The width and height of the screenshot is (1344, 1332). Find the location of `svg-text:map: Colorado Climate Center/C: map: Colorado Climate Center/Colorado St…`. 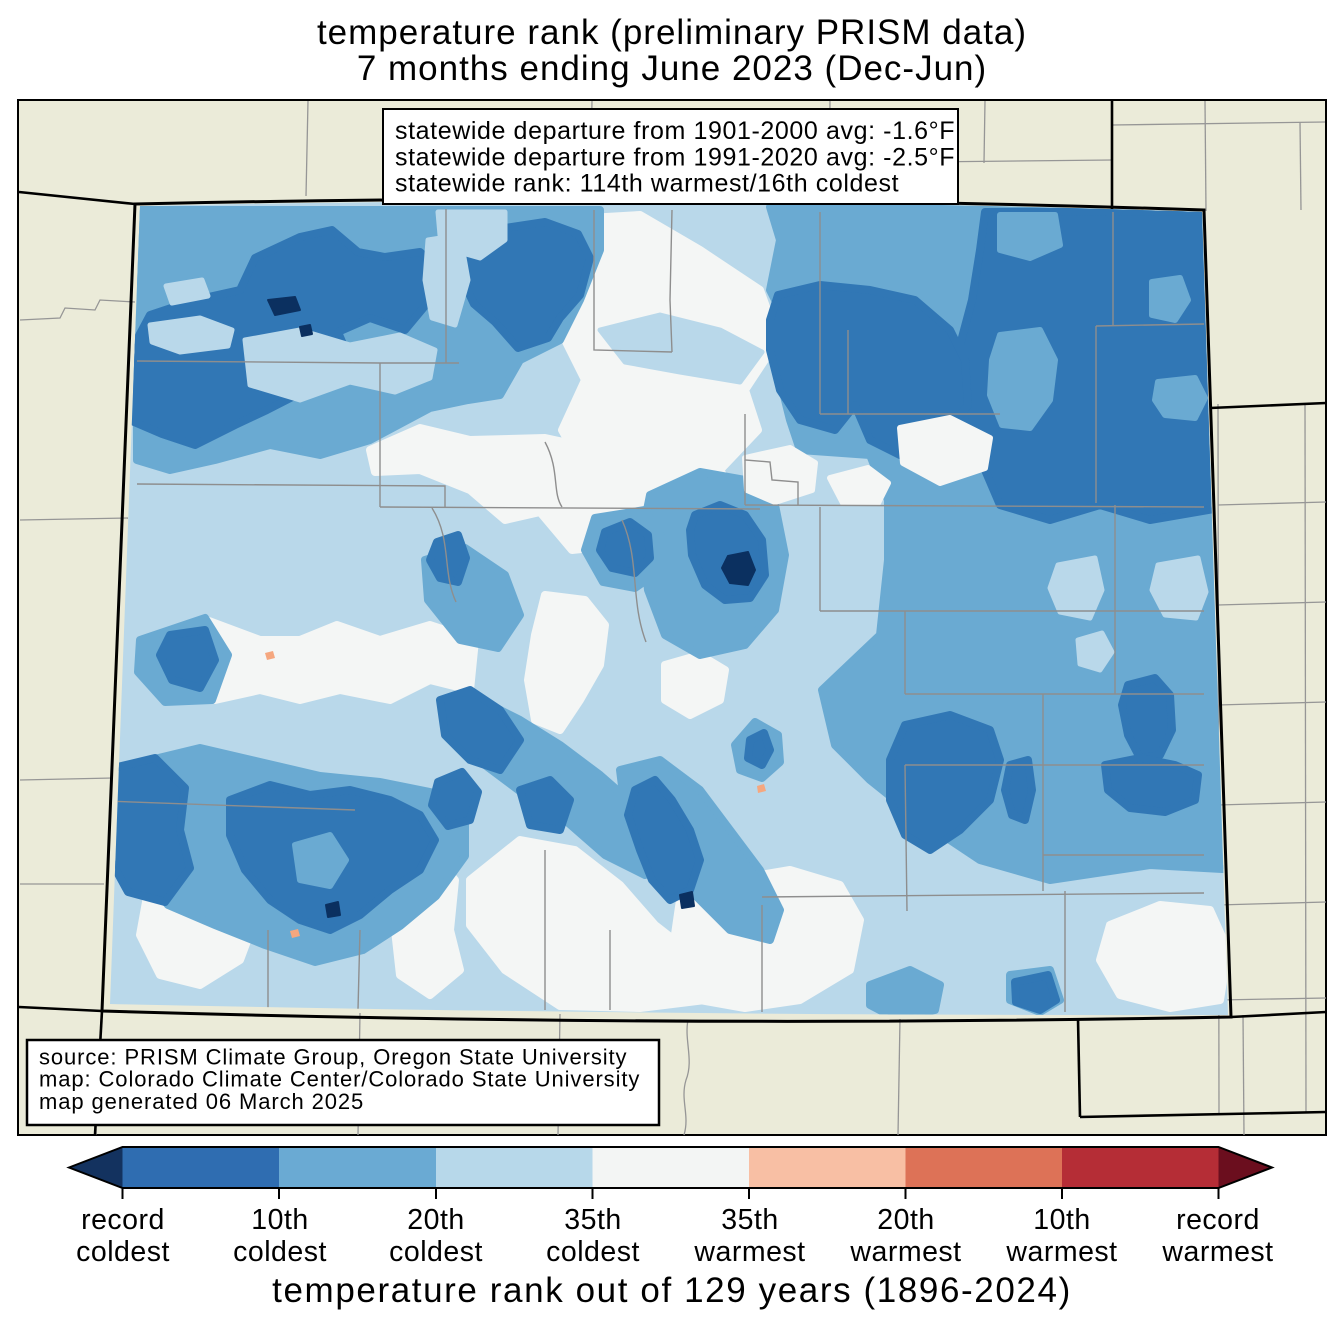

svg-text:map: Colorado Climate Center/C: map: Colorado Climate Center/Colorado St… is located at coordinates (339, 1079).